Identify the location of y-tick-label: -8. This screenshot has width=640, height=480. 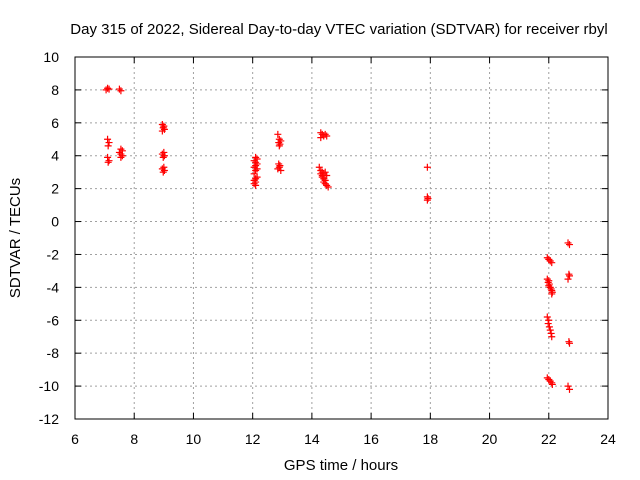
(53, 353).